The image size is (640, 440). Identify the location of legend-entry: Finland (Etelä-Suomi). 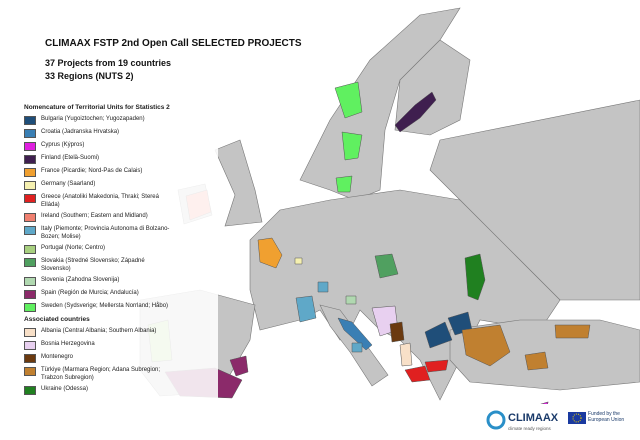
(119, 159).